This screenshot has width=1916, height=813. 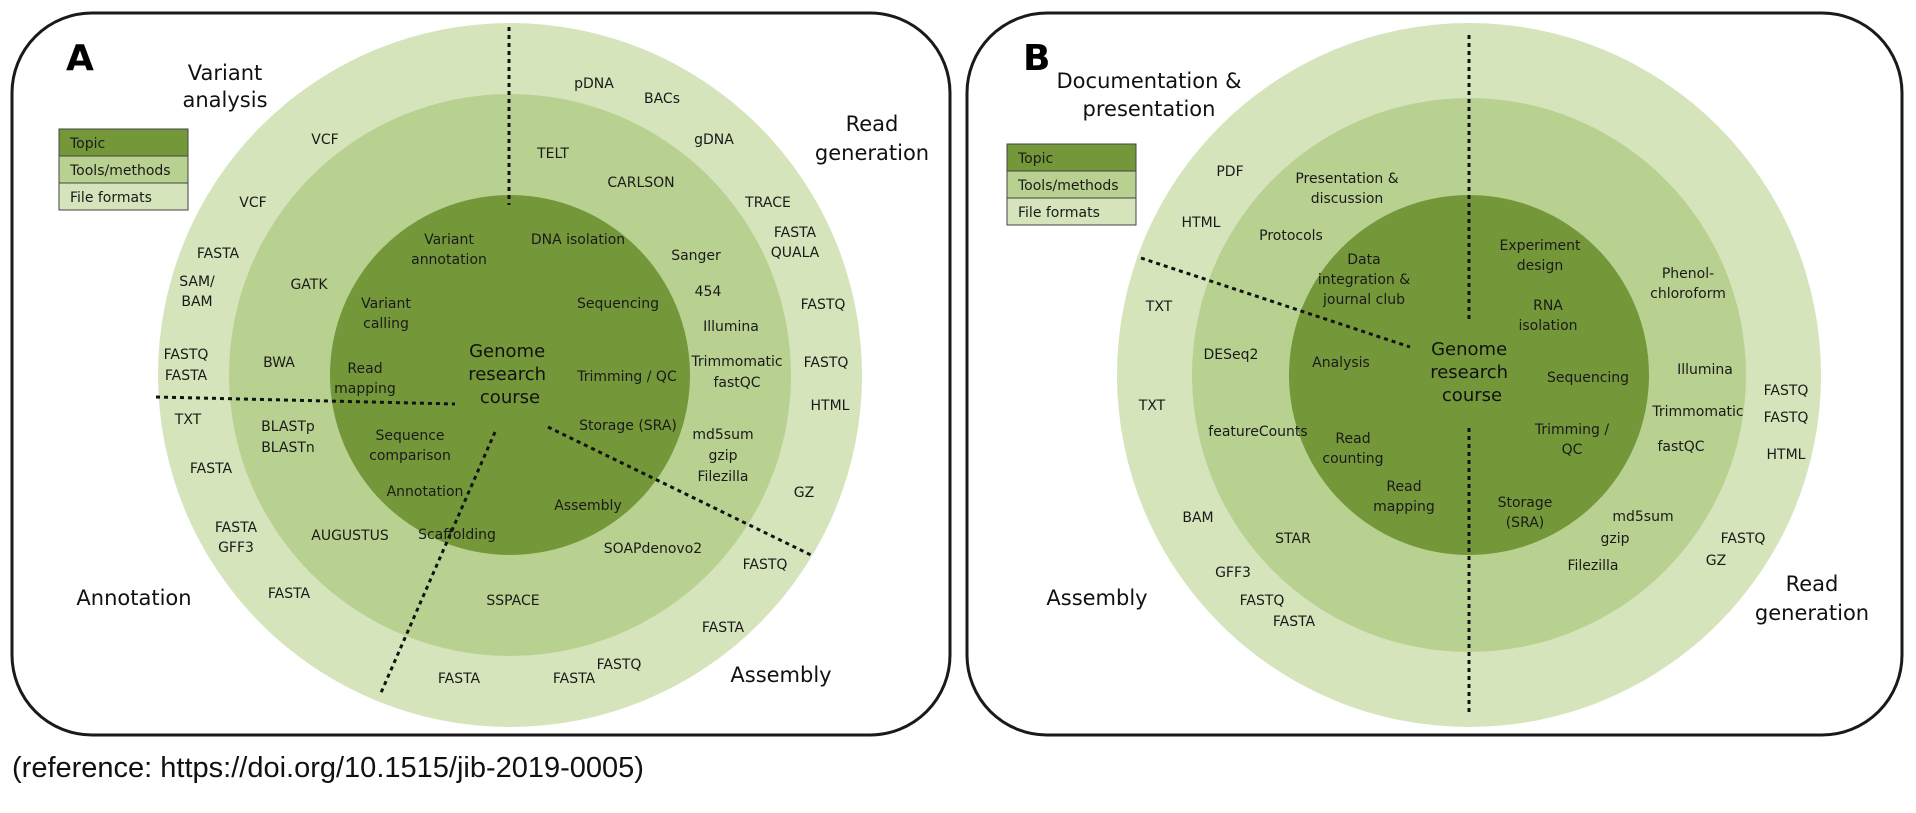 I want to click on topic-label: Variant annotation, so click(x=449, y=250).